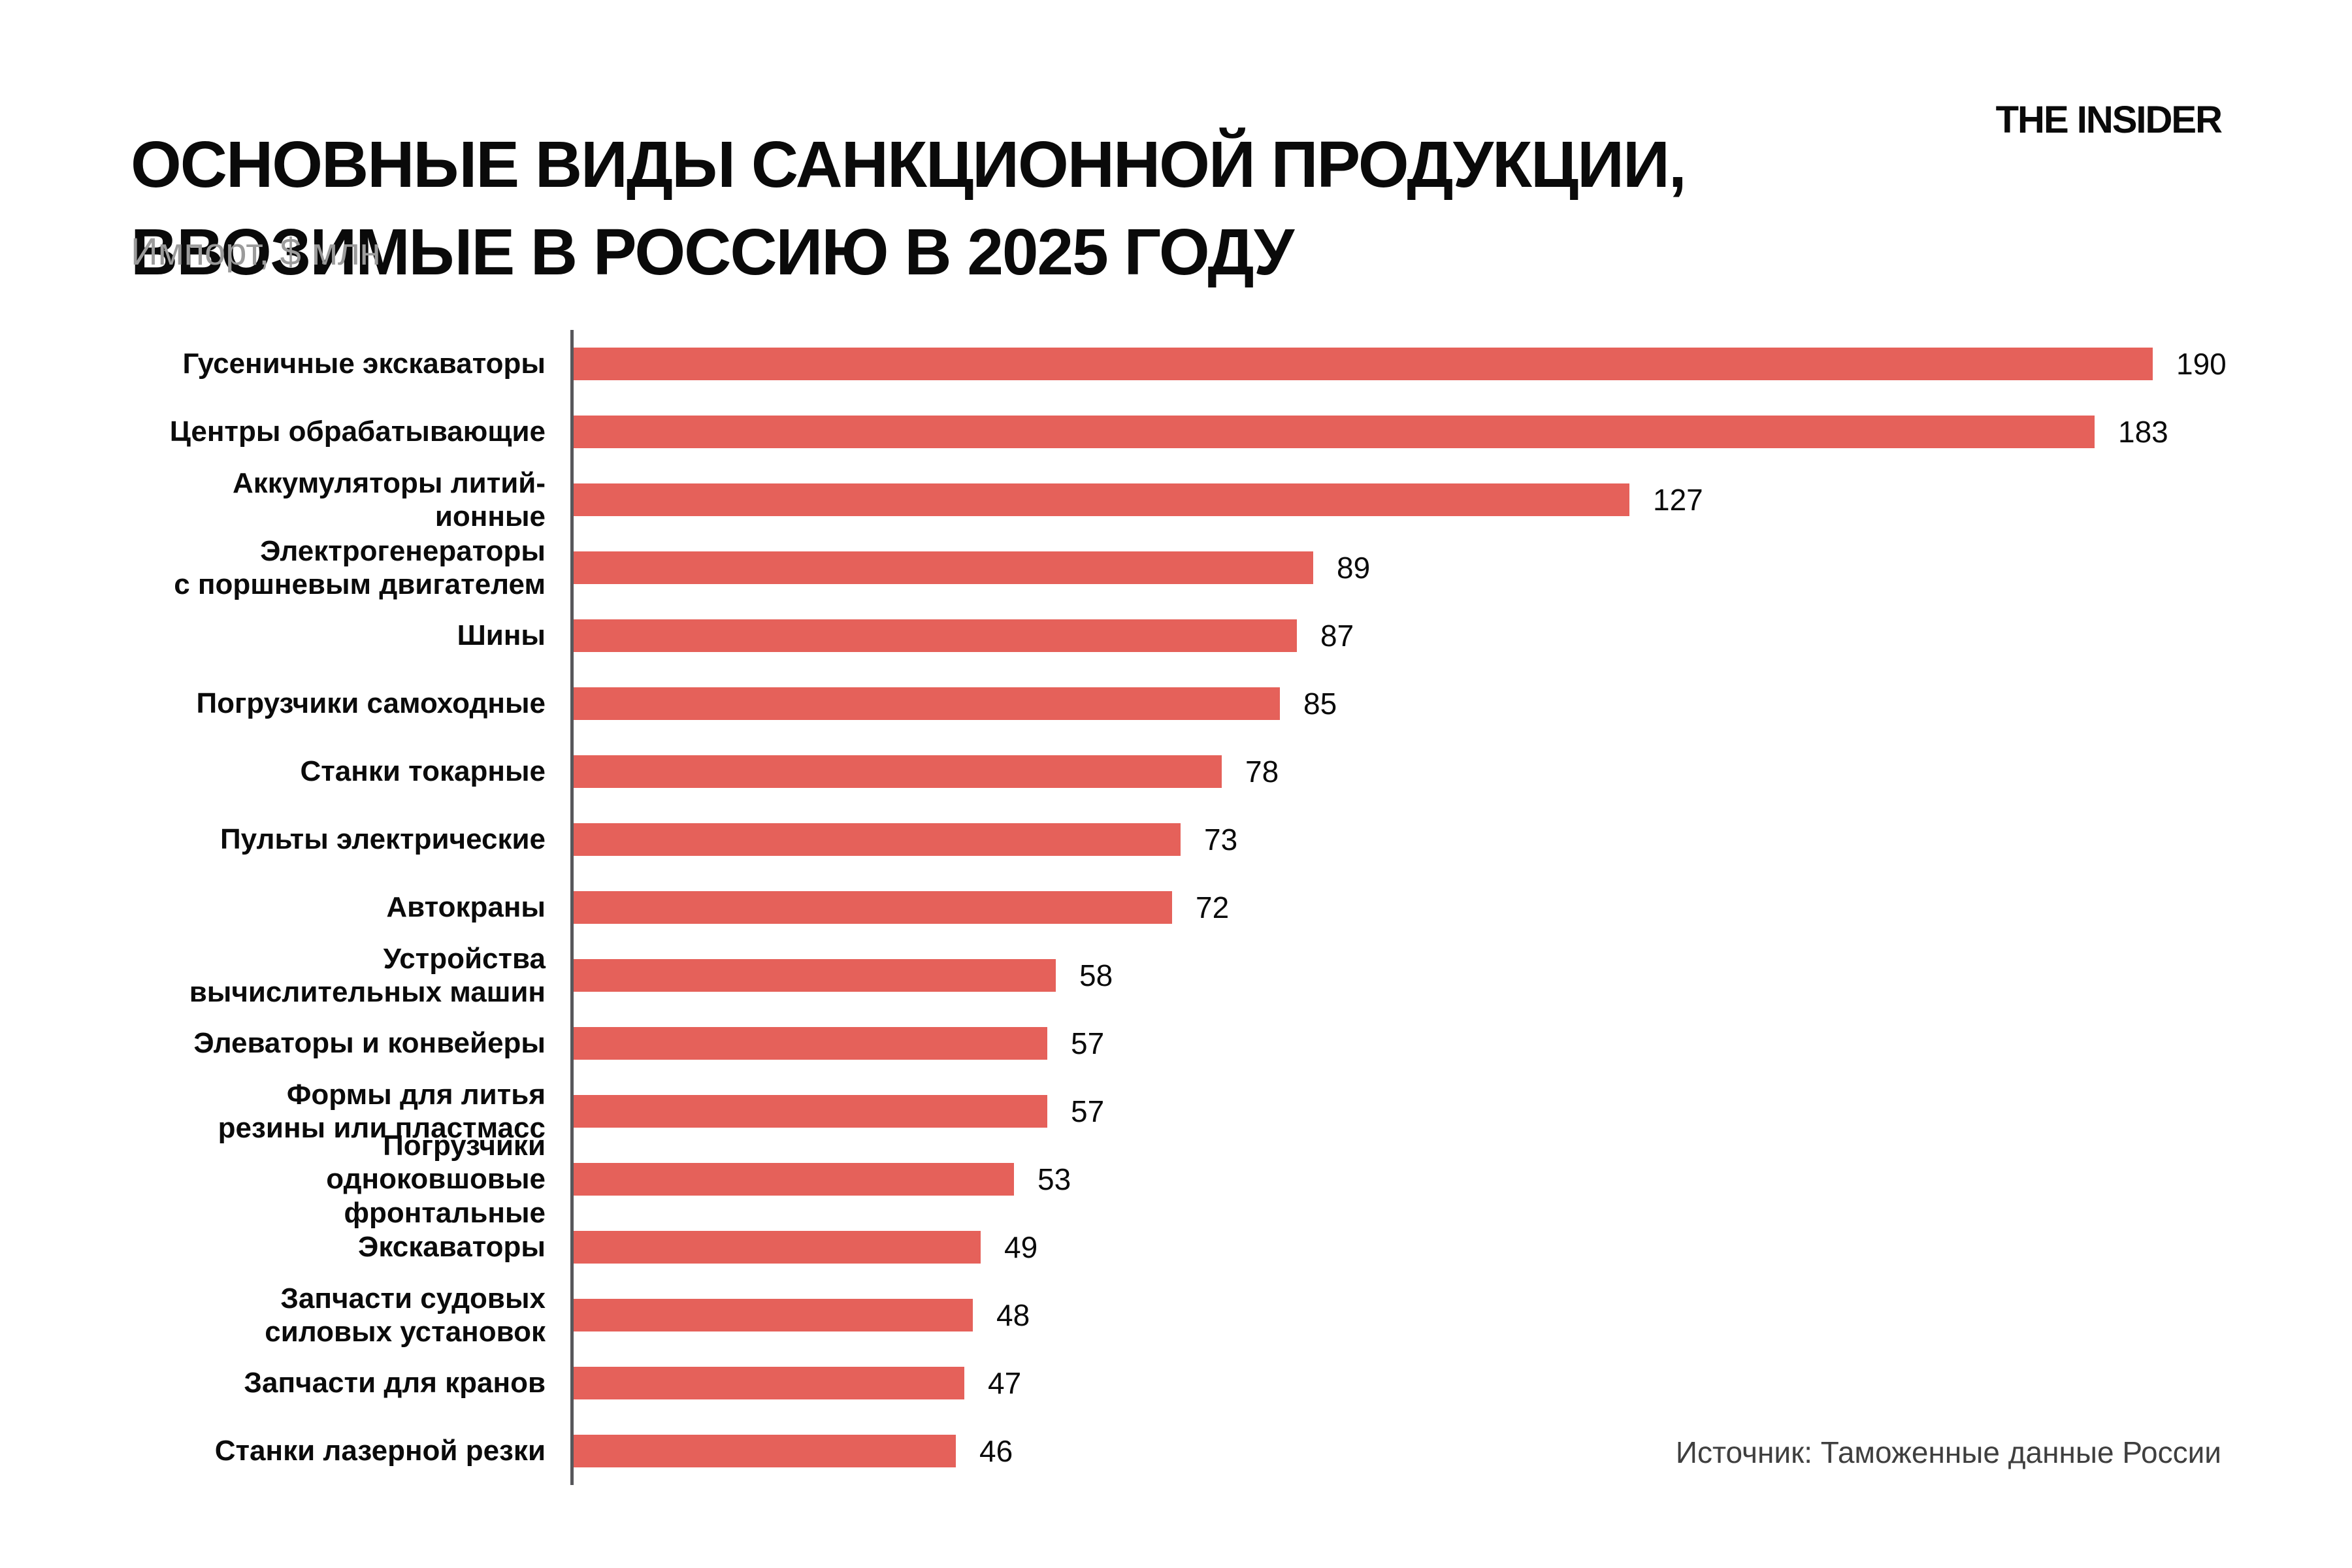  I want to click on bar-label: Запчасти для кранов, so click(395, 1383).